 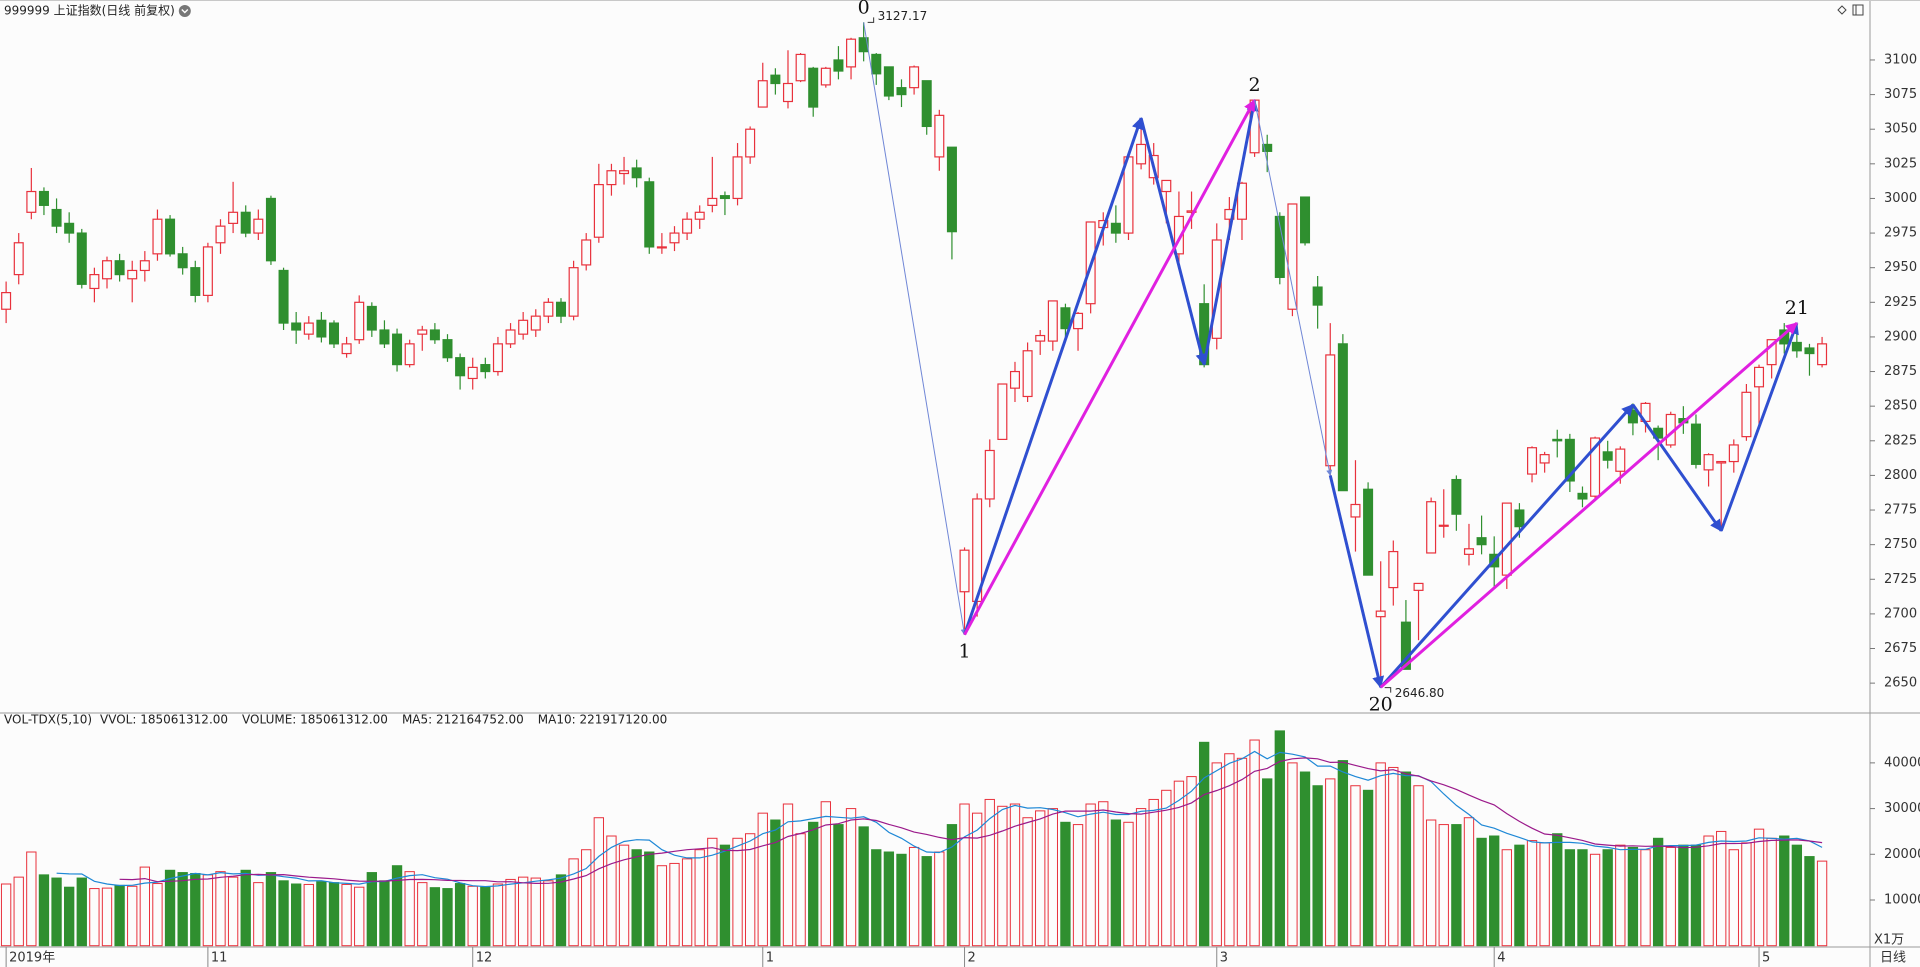 What do you see at coordinates (1902, 899) in the screenshot?
I see `volume-tick-label: 10000` at bounding box center [1902, 899].